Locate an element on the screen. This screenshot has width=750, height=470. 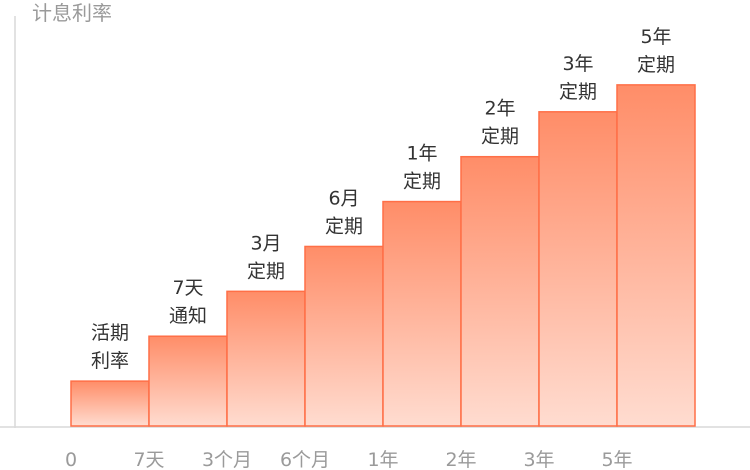
x-tick-label-5: 1年 is located at coordinates (382, 459).